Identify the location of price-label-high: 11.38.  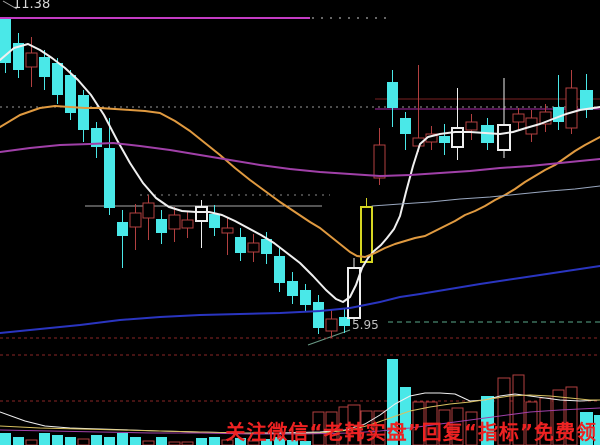
(31, 6).